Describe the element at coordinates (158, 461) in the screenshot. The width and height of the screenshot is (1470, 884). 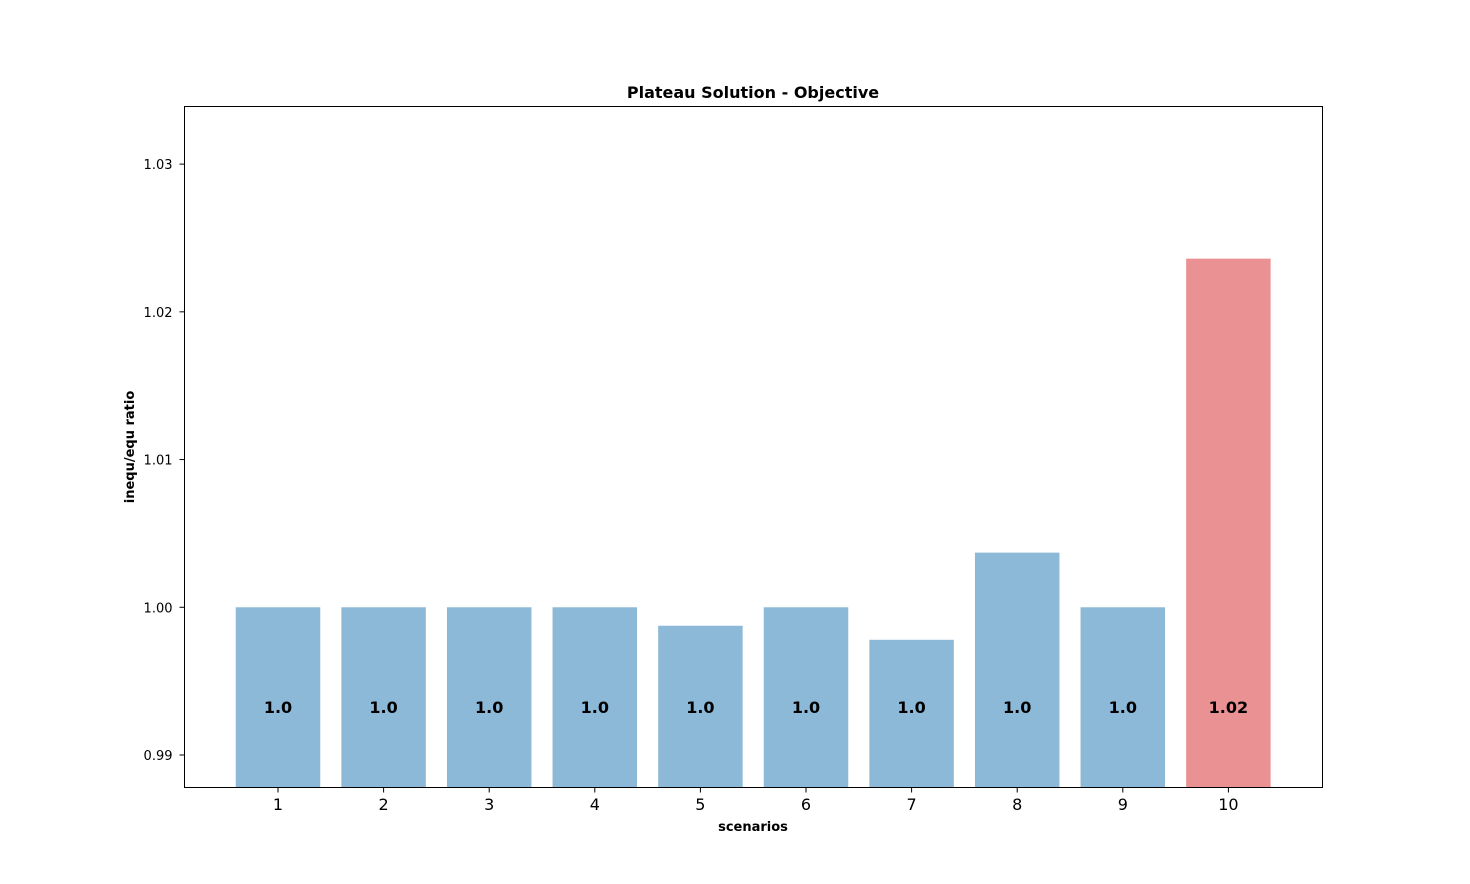
I see `y-tick-label-1.01: 1.01` at that location.